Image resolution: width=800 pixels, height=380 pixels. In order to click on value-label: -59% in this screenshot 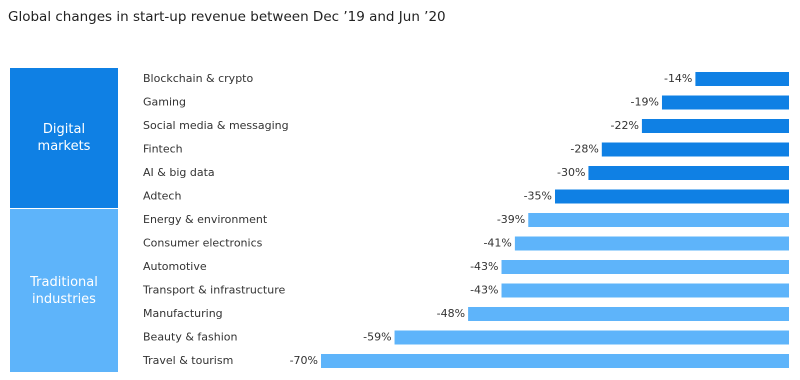, I will do `click(377, 337)`.